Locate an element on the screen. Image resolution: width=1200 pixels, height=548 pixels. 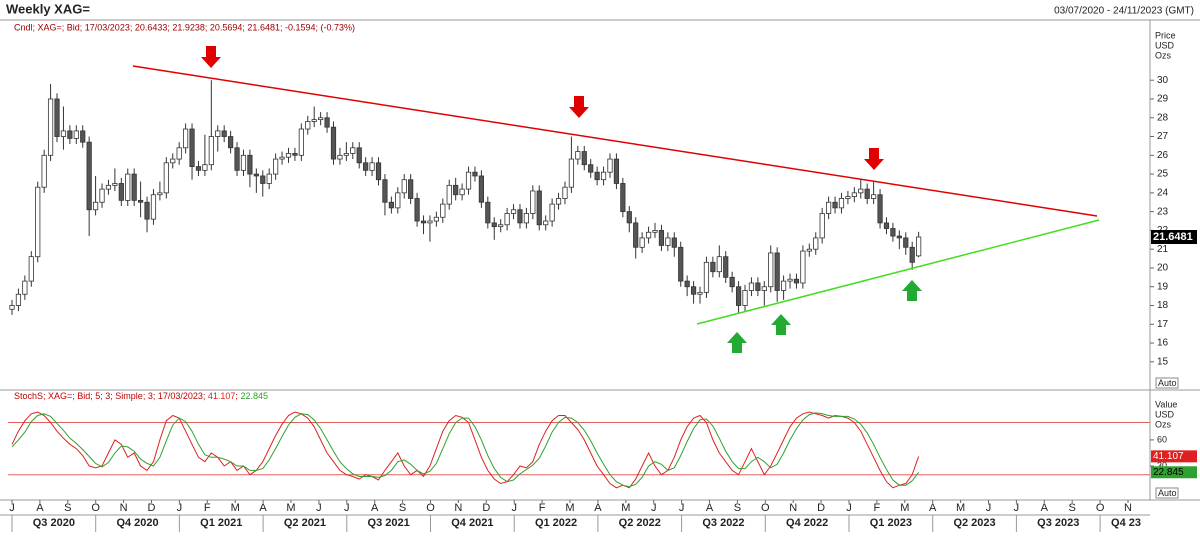
down-arrow is located at coordinates (579, 107).